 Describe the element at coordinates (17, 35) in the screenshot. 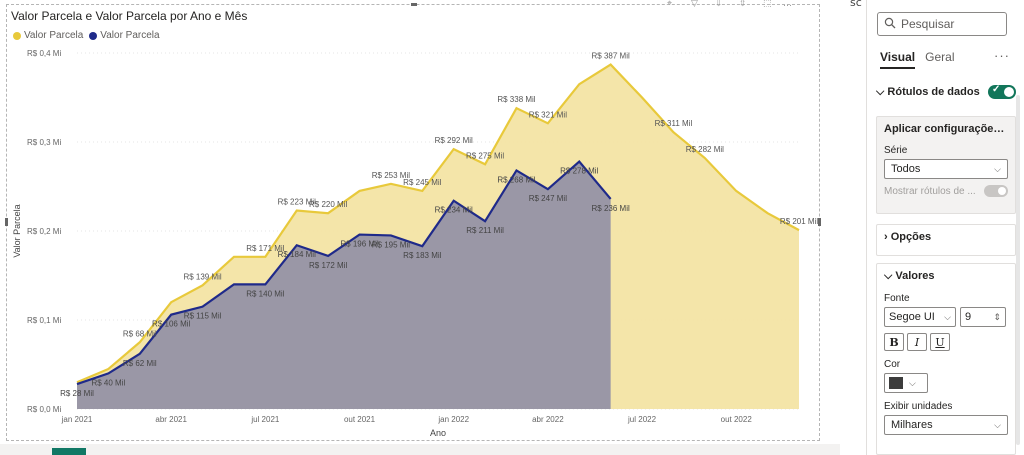

I see `legend-dot-yellow` at that location.